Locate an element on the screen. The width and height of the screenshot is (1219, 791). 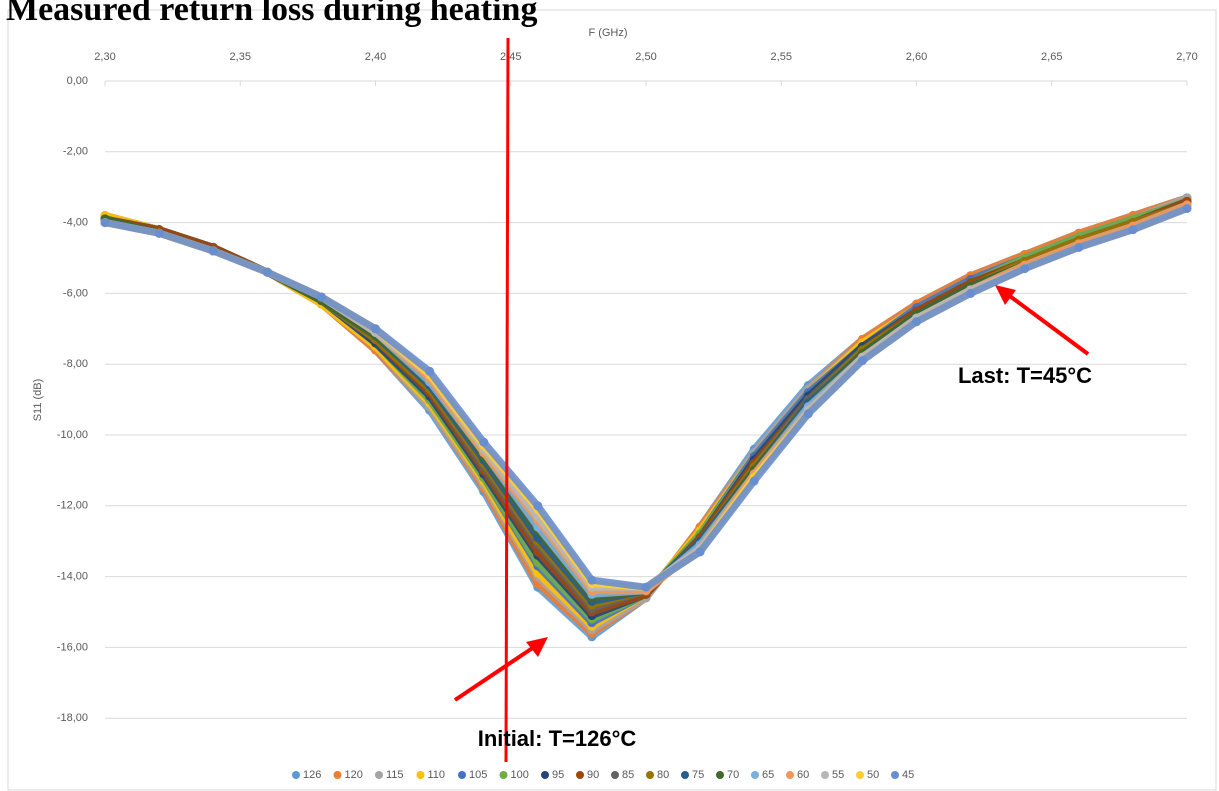
legend-label: 70 is located at coordinates (733, 775).